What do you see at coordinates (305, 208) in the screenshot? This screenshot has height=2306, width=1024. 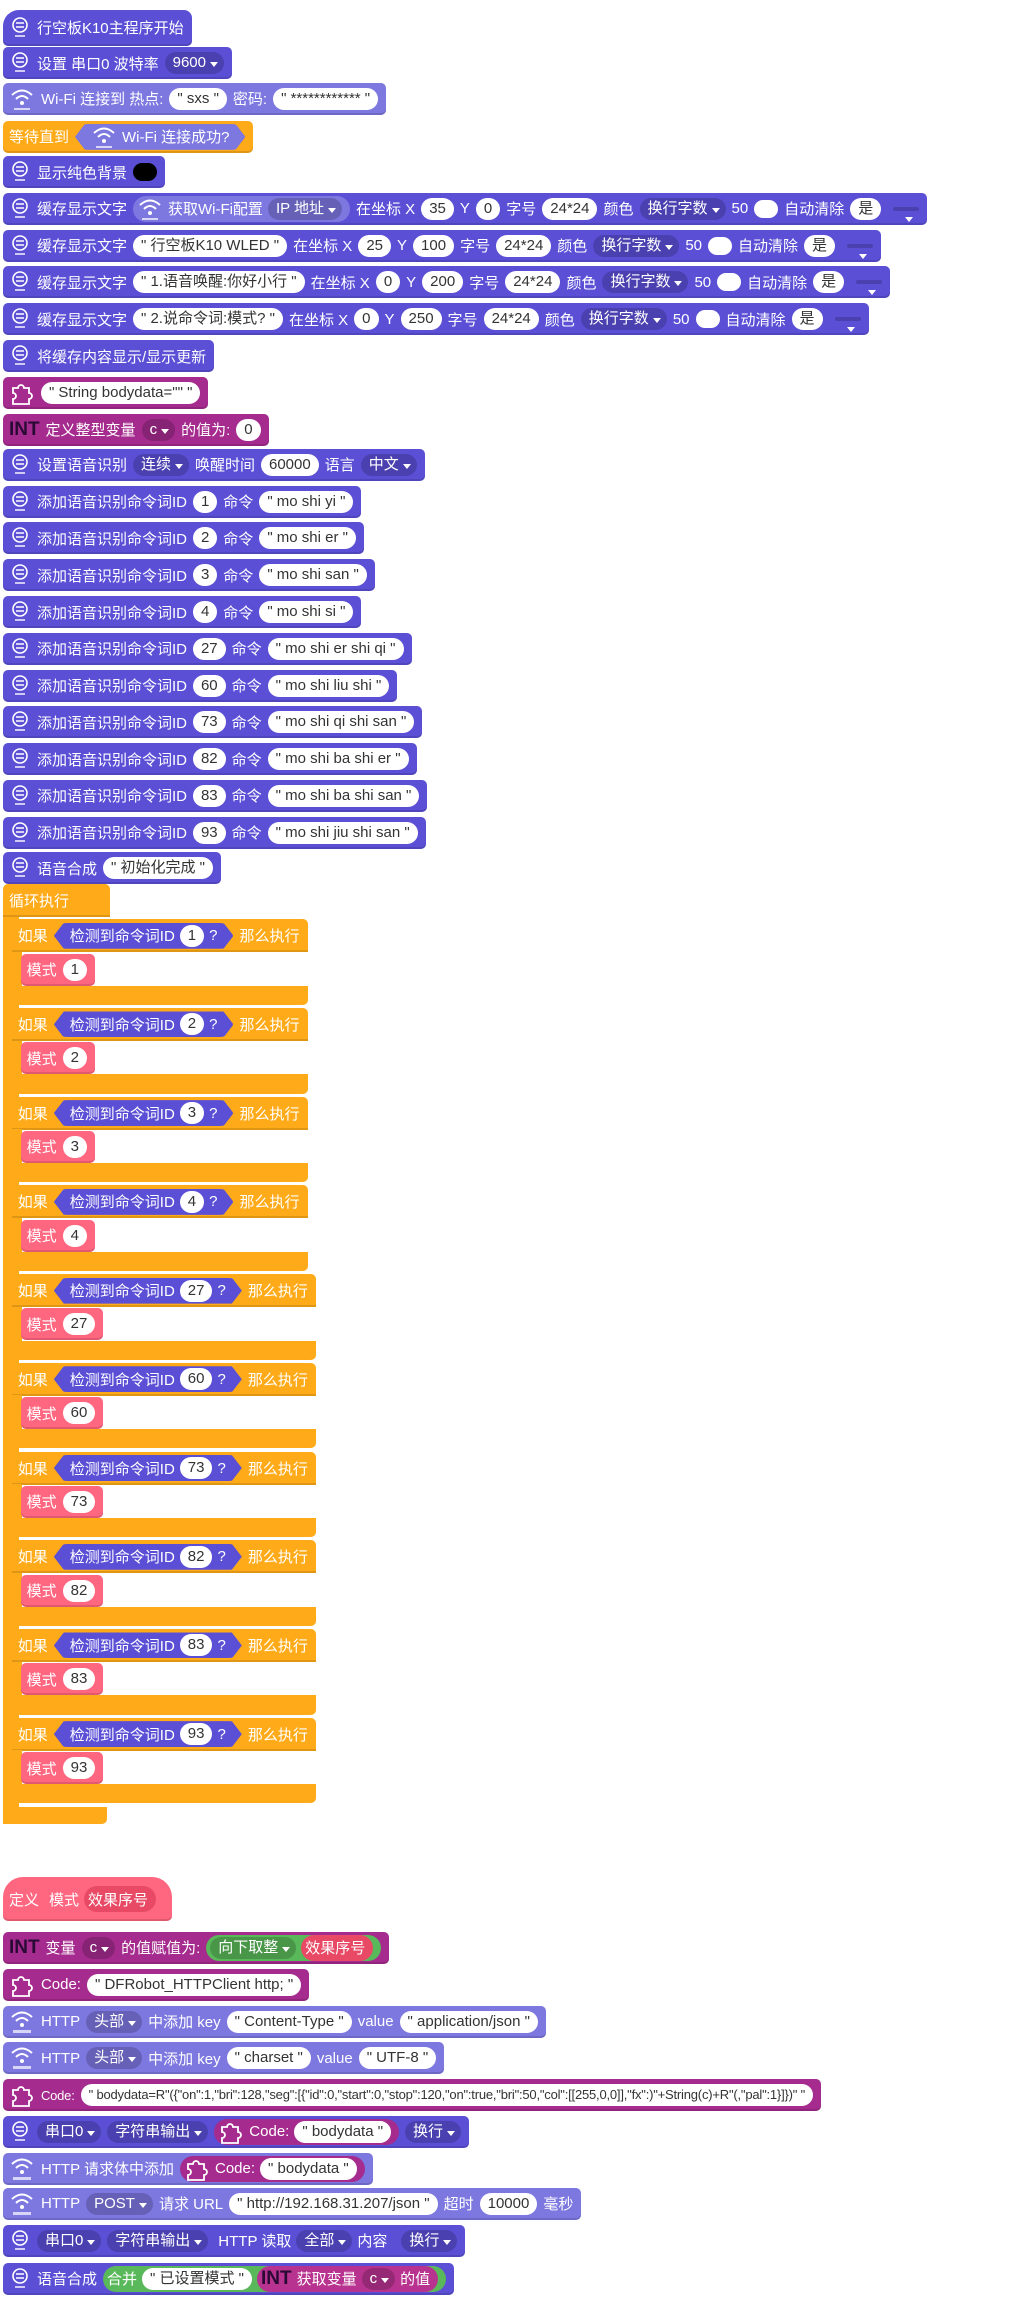 I see `dropdown: IP 地址` at bounding box center [305, 208].